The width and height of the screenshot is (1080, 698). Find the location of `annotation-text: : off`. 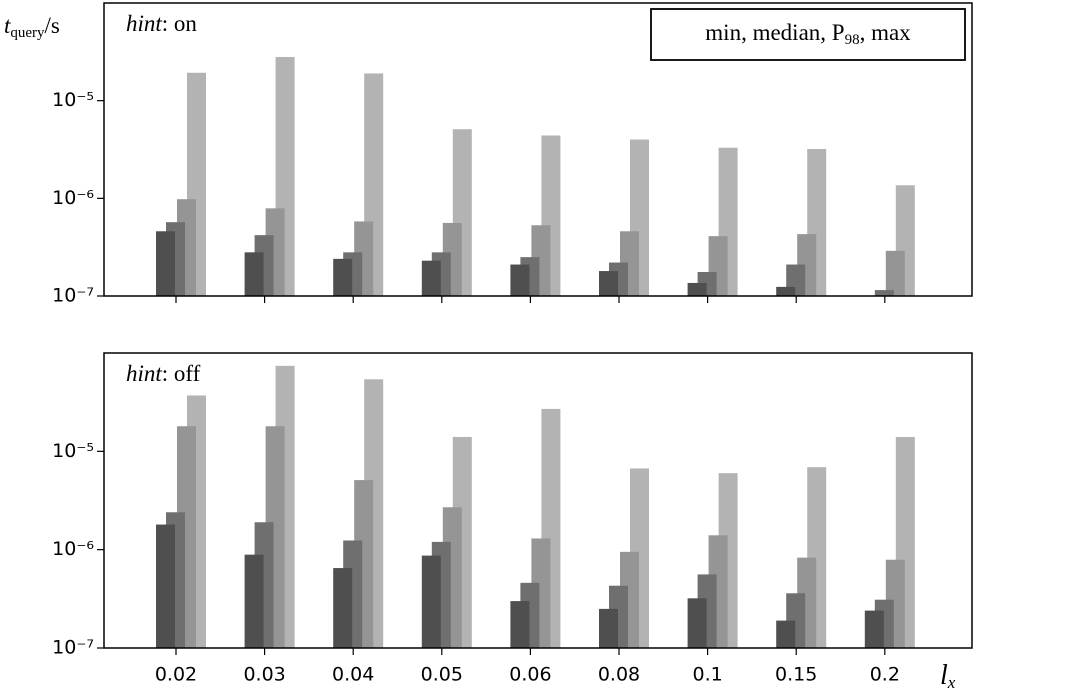

annotation-text: : off is located at coordinates (181, 373).